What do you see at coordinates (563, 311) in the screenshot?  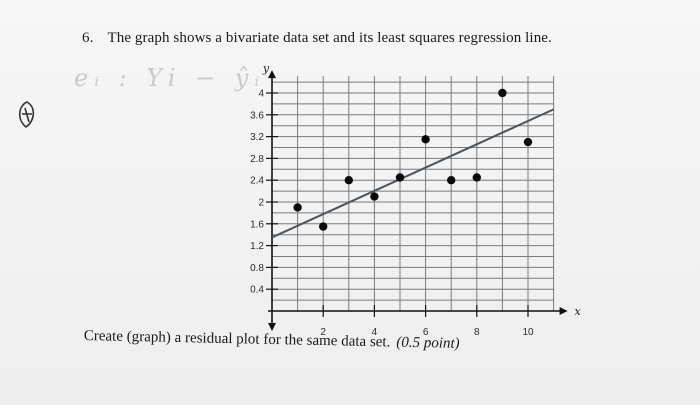 I see `x-axis-arrow-icon` at bounding box center [563, 311].